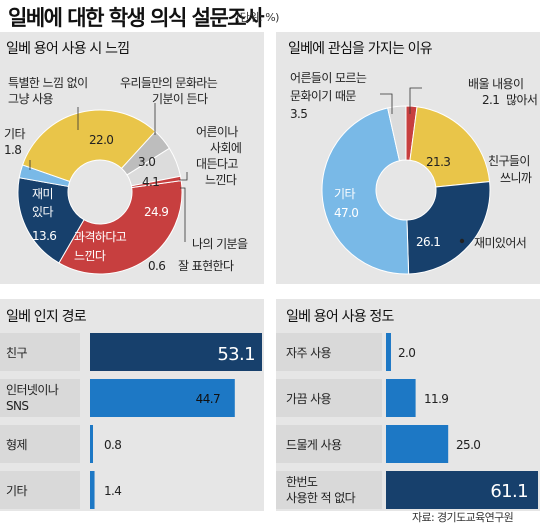 Image resolution: width=540 pixels, height=529 pixels. Describe the element at coordinates (12, 150) in the screenshot. I see `value-other: 1.8` at that location.